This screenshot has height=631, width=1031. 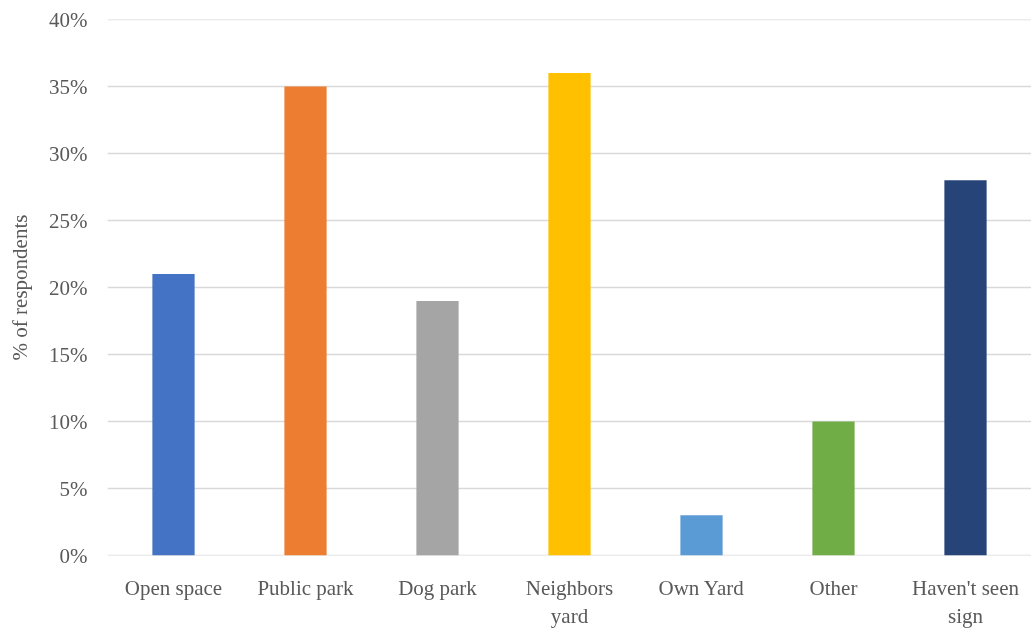 I want to click on x-tick-label: Haven't seen sign, so click(x=966, y=602).